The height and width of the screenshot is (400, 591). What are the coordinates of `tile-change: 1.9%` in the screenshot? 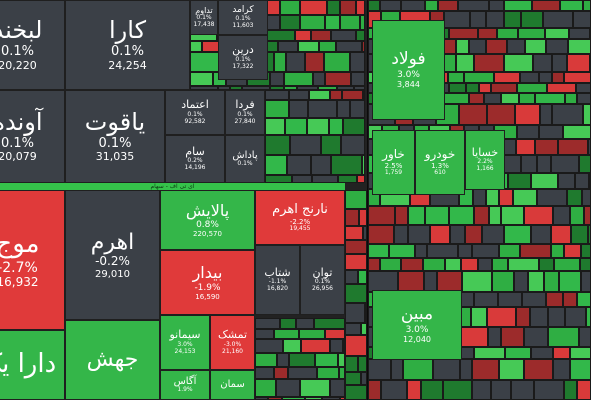 It's located at (185, 390).